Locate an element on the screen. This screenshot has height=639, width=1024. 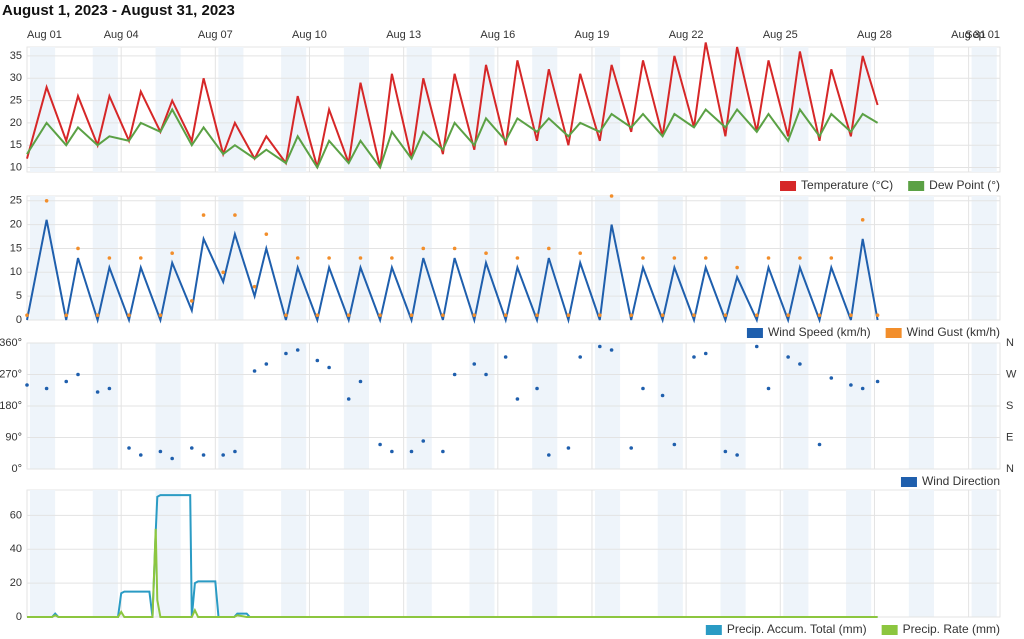
series-line is located at coordinates (452, 138).